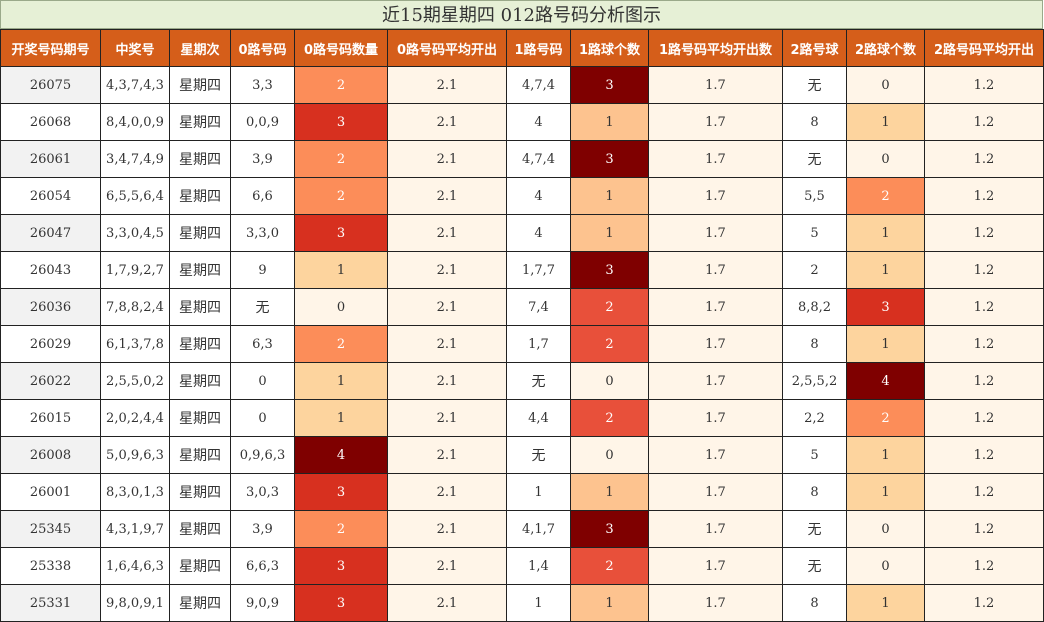 This screenshot has width=1044, height=622. I want to click on table-row: 26015 2,0,2,4,4 星期四 0 1 2.1 4,4 2 1.7 2,2 2 1.2, so click(522, 418).